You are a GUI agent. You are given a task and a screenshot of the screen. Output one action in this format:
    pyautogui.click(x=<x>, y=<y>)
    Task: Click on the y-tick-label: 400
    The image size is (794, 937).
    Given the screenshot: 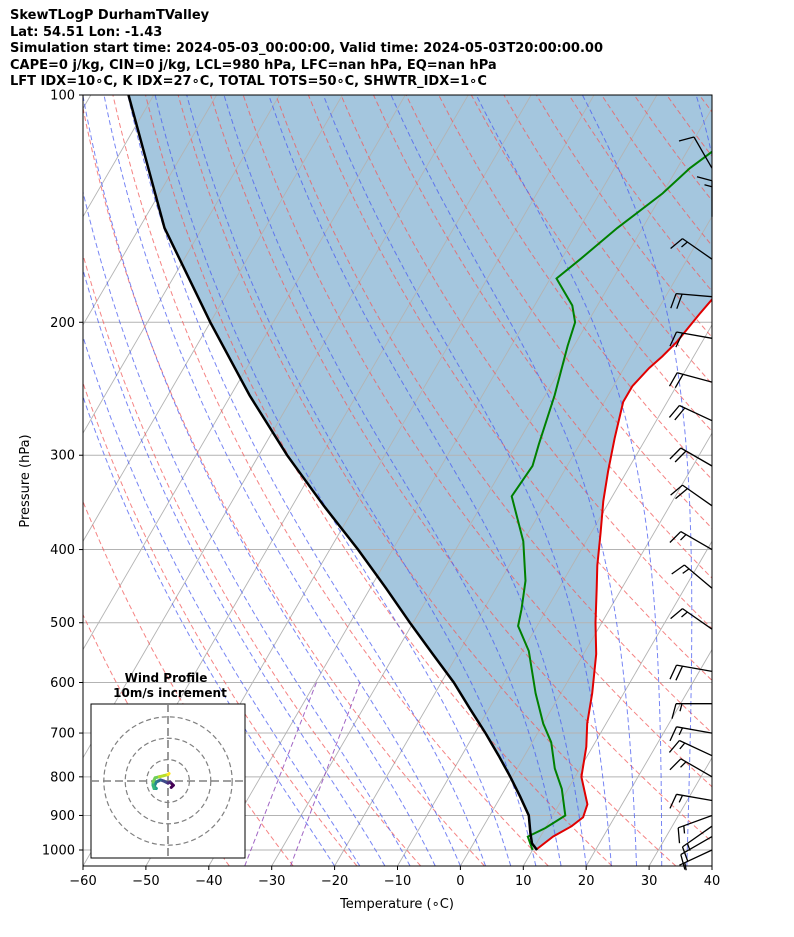 What is the action you would take?
    pyautogui.click(x=62, y=550)
    